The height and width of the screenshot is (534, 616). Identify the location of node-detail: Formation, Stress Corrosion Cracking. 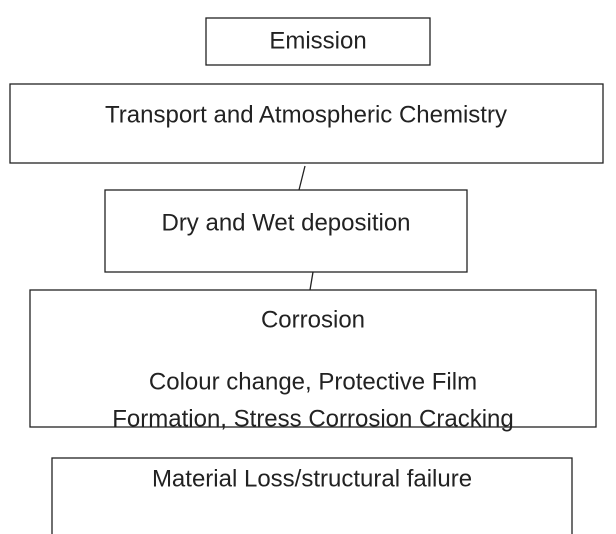
(312, 418).